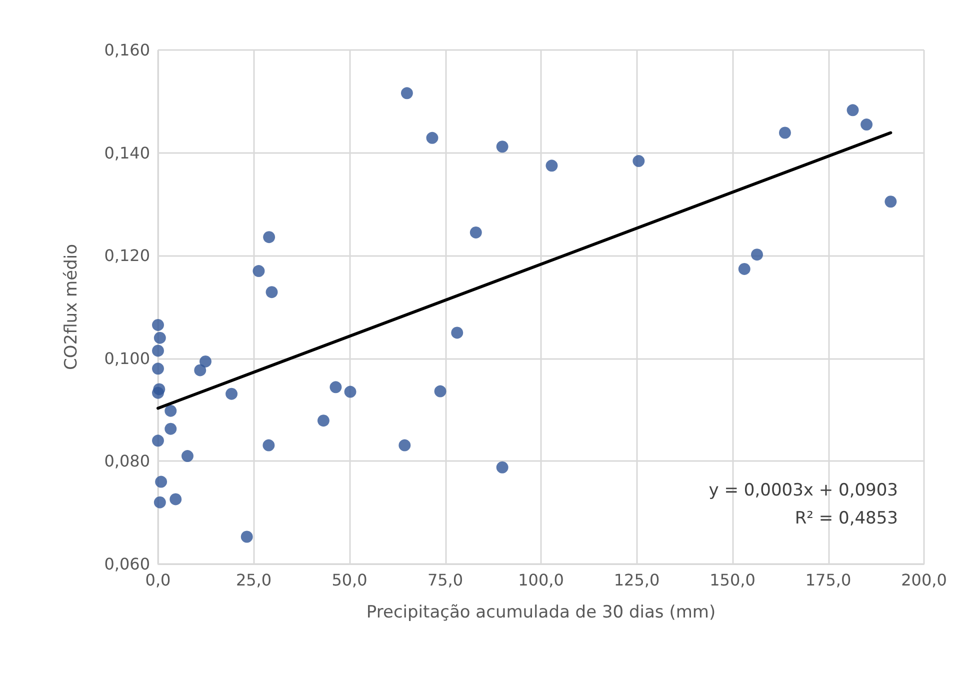  Describe the element at coordinates (828, 580) in the screenshot. I see `x-tick-label: 175,0` at that location.